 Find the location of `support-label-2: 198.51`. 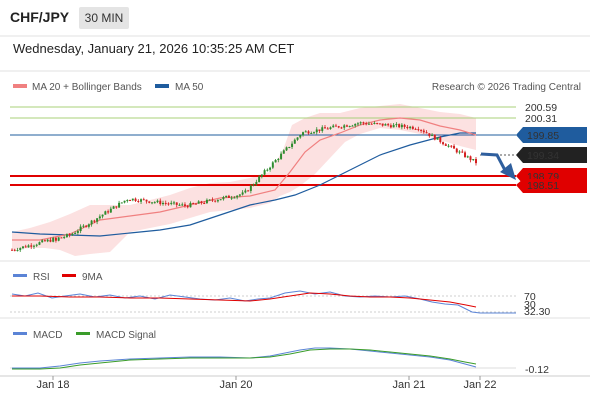

support-label-2: 198.51 is located at coordinates (543, 186).